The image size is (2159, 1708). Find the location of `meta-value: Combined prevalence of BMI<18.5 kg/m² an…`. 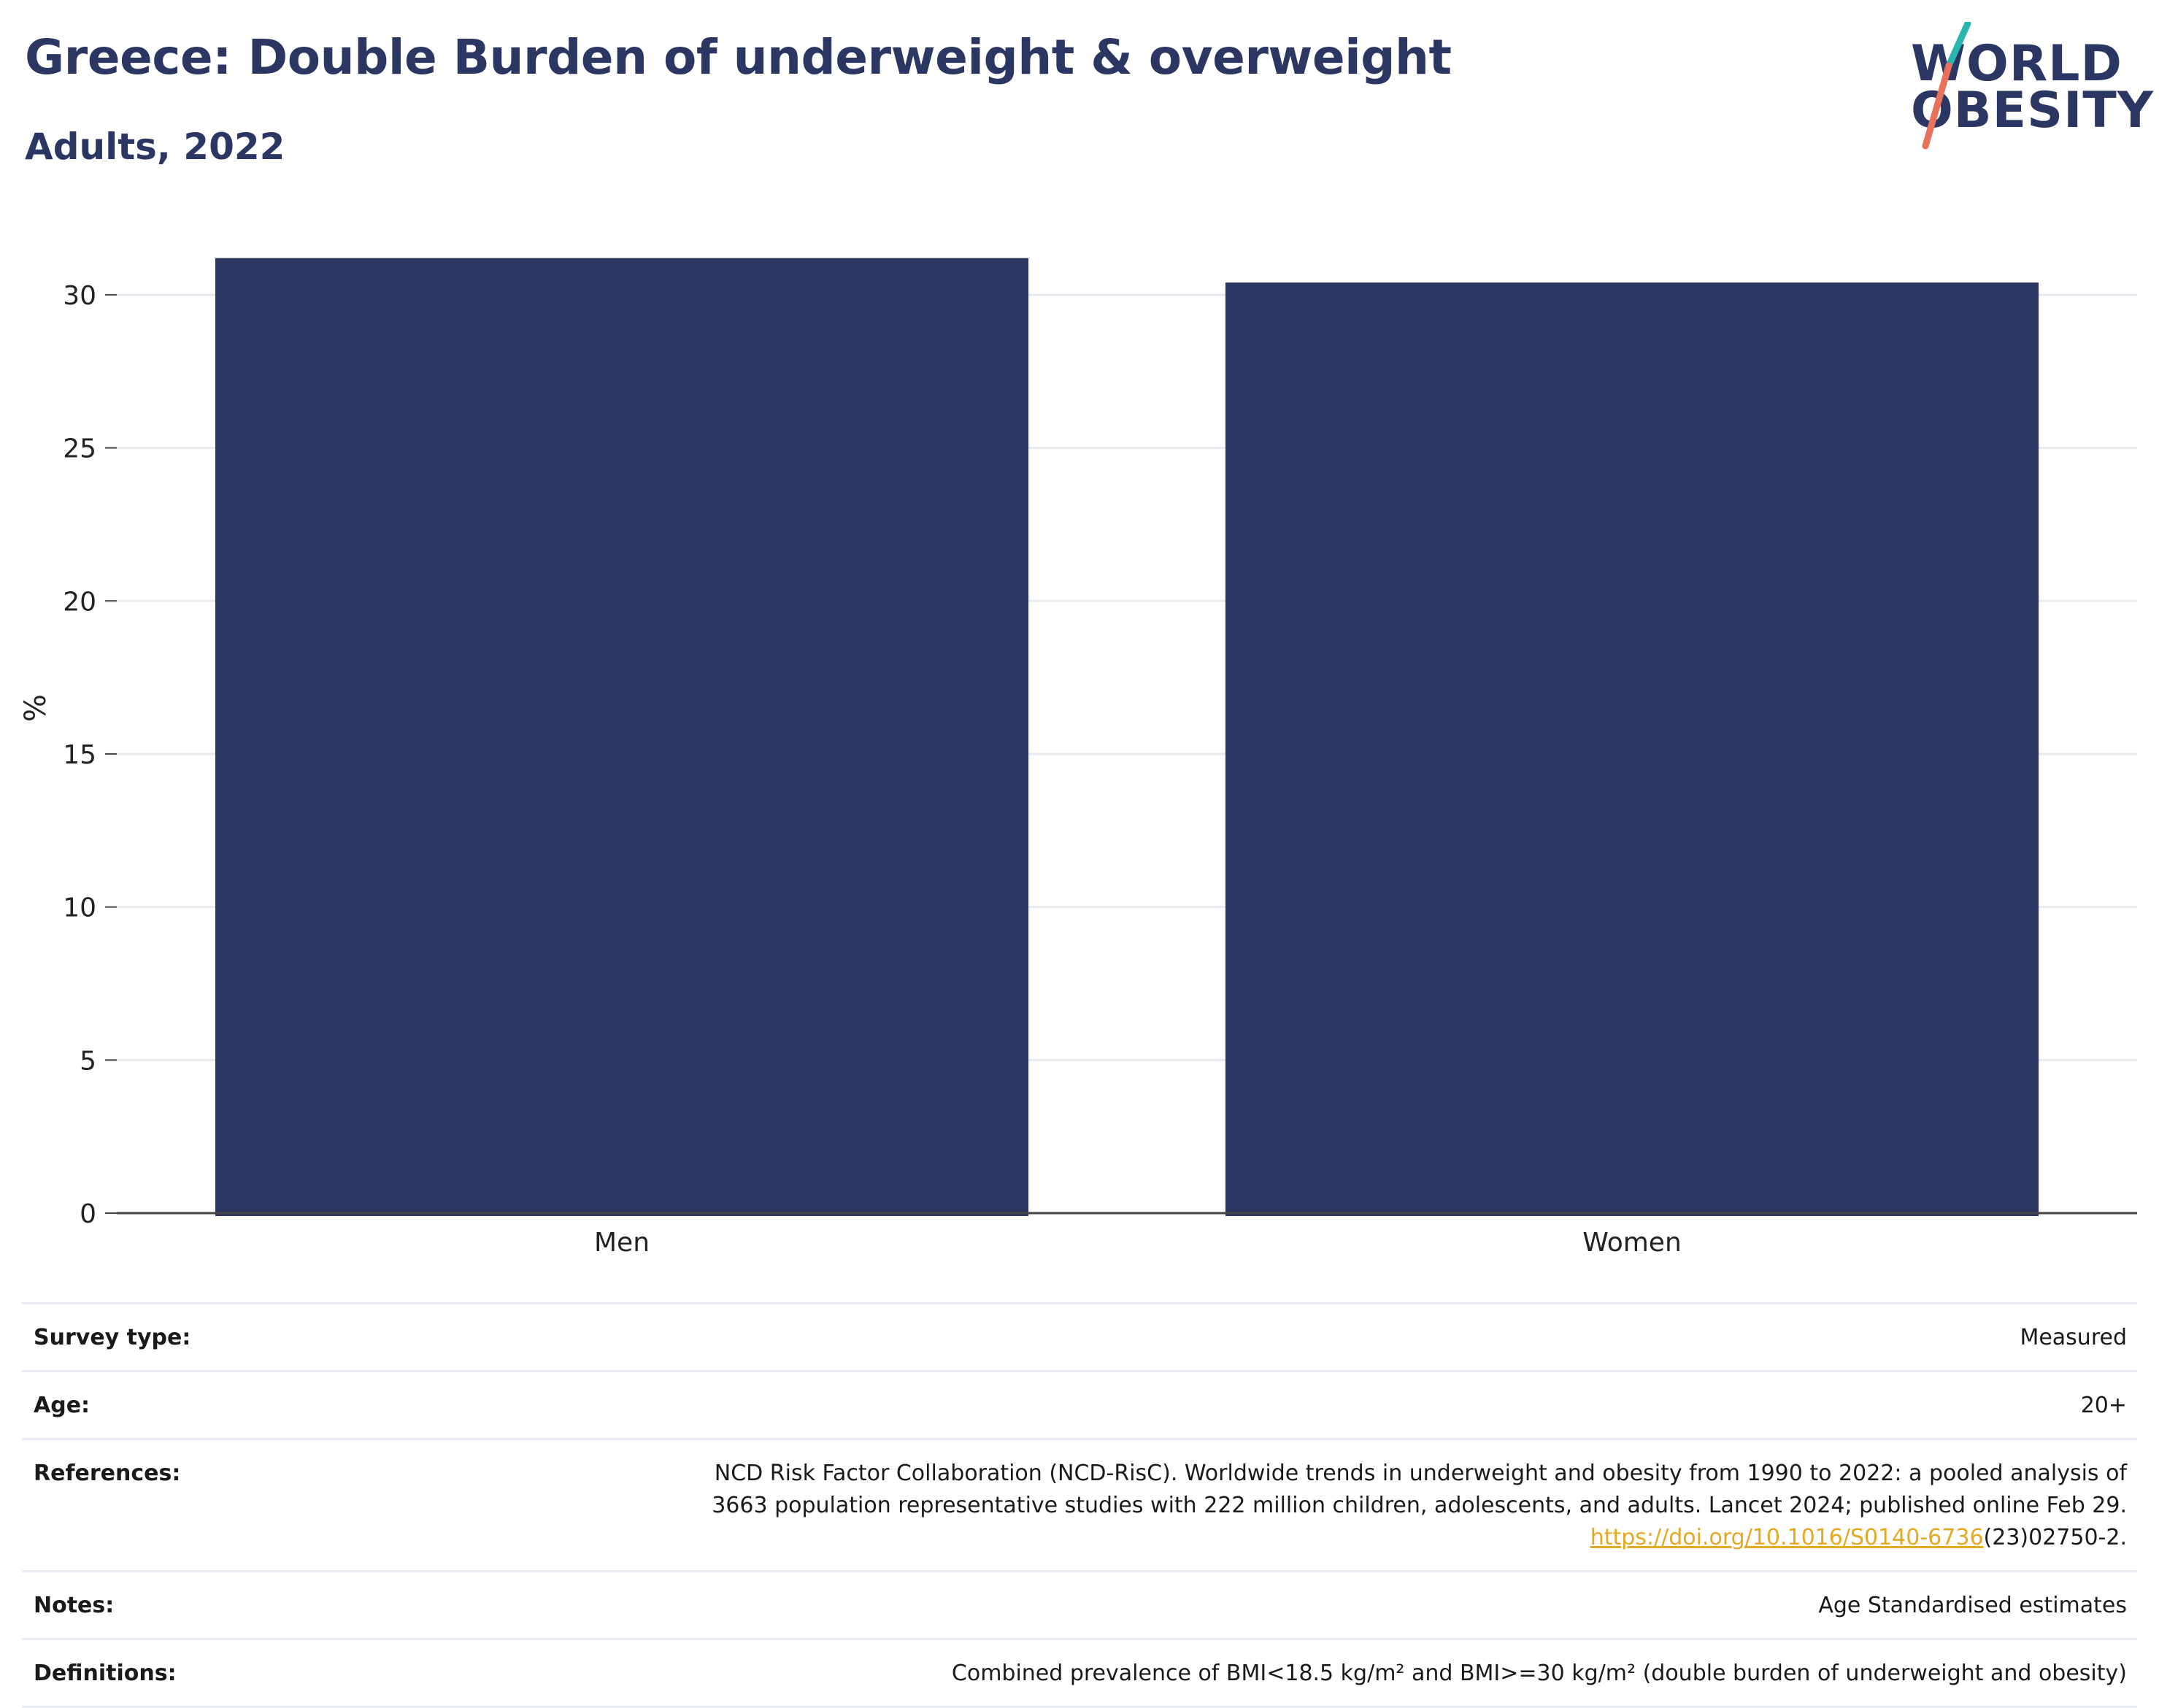

meta-value: Combined prevalence of BMI<18.5 kg/m² an… is located at coordinates (1539, 1673).